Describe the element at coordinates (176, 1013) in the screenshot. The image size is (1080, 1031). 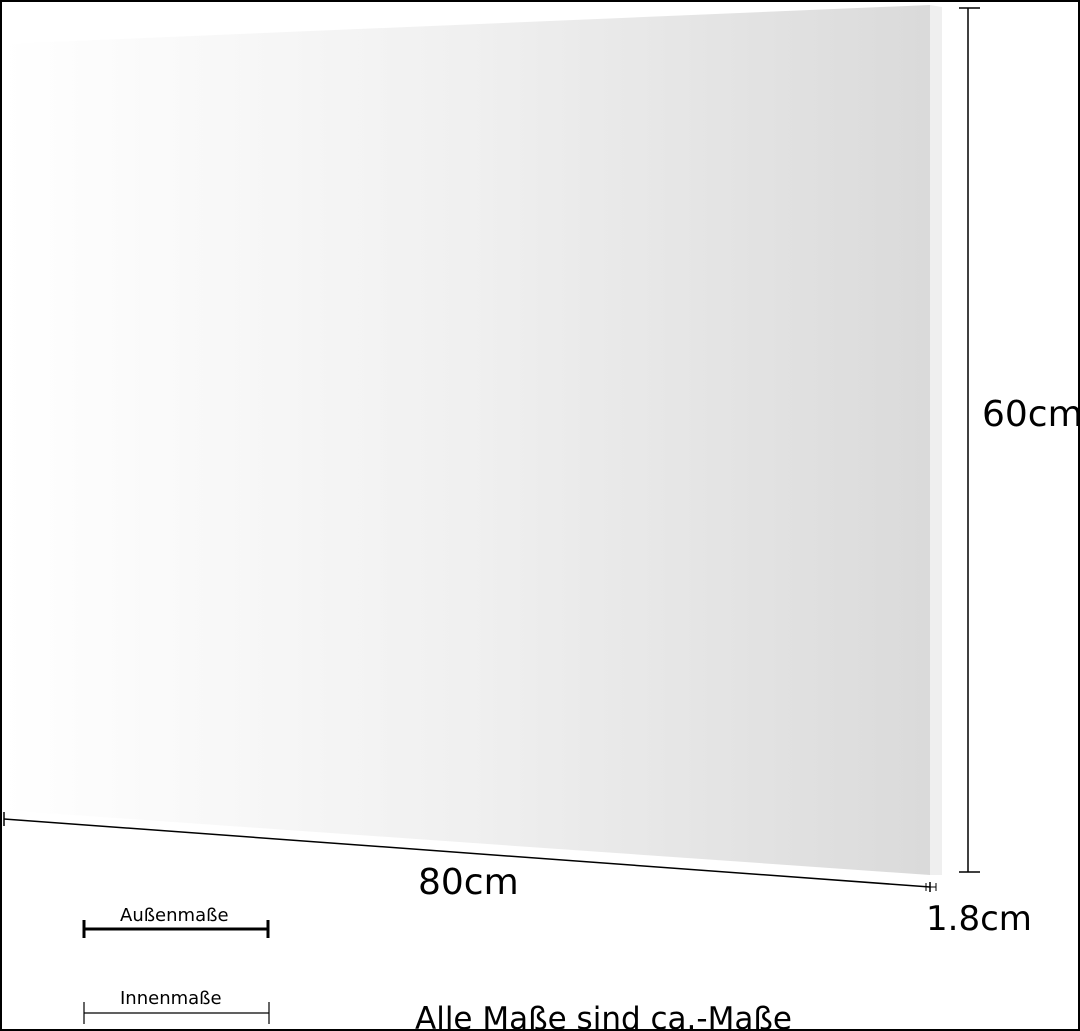
I see `legend-inner-line` at that location.